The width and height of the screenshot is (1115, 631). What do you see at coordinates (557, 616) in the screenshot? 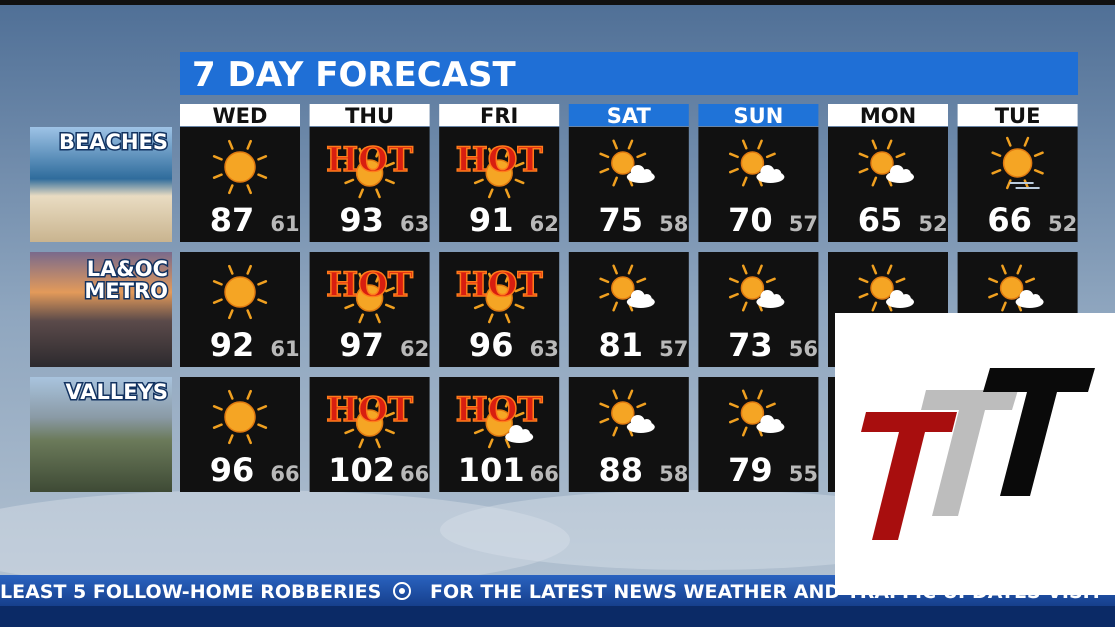
I see `ticker-base` at bounding box center [557, 616].